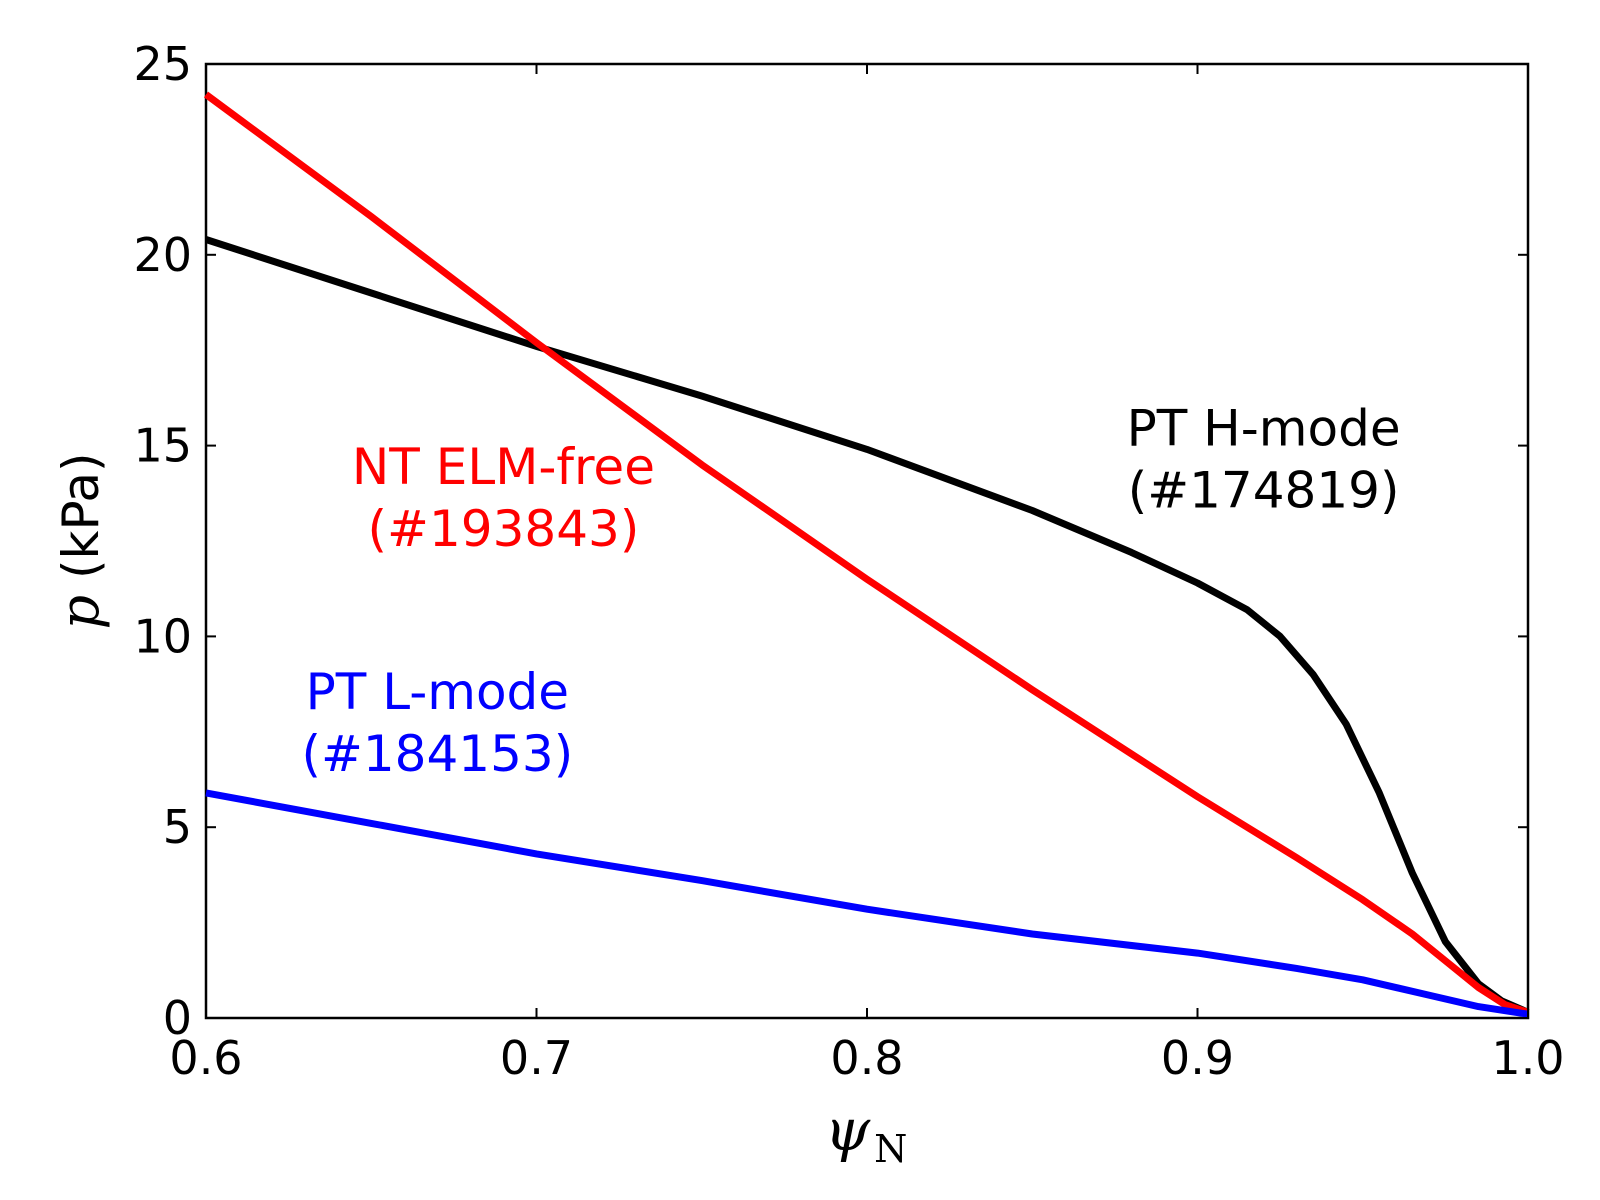 The height and width of the screenshot is (1200, 1600). Describe the element at coordinates (1264, 491) in the screenshot. I see `annotation-1-line-2: (#174819)` at that location.